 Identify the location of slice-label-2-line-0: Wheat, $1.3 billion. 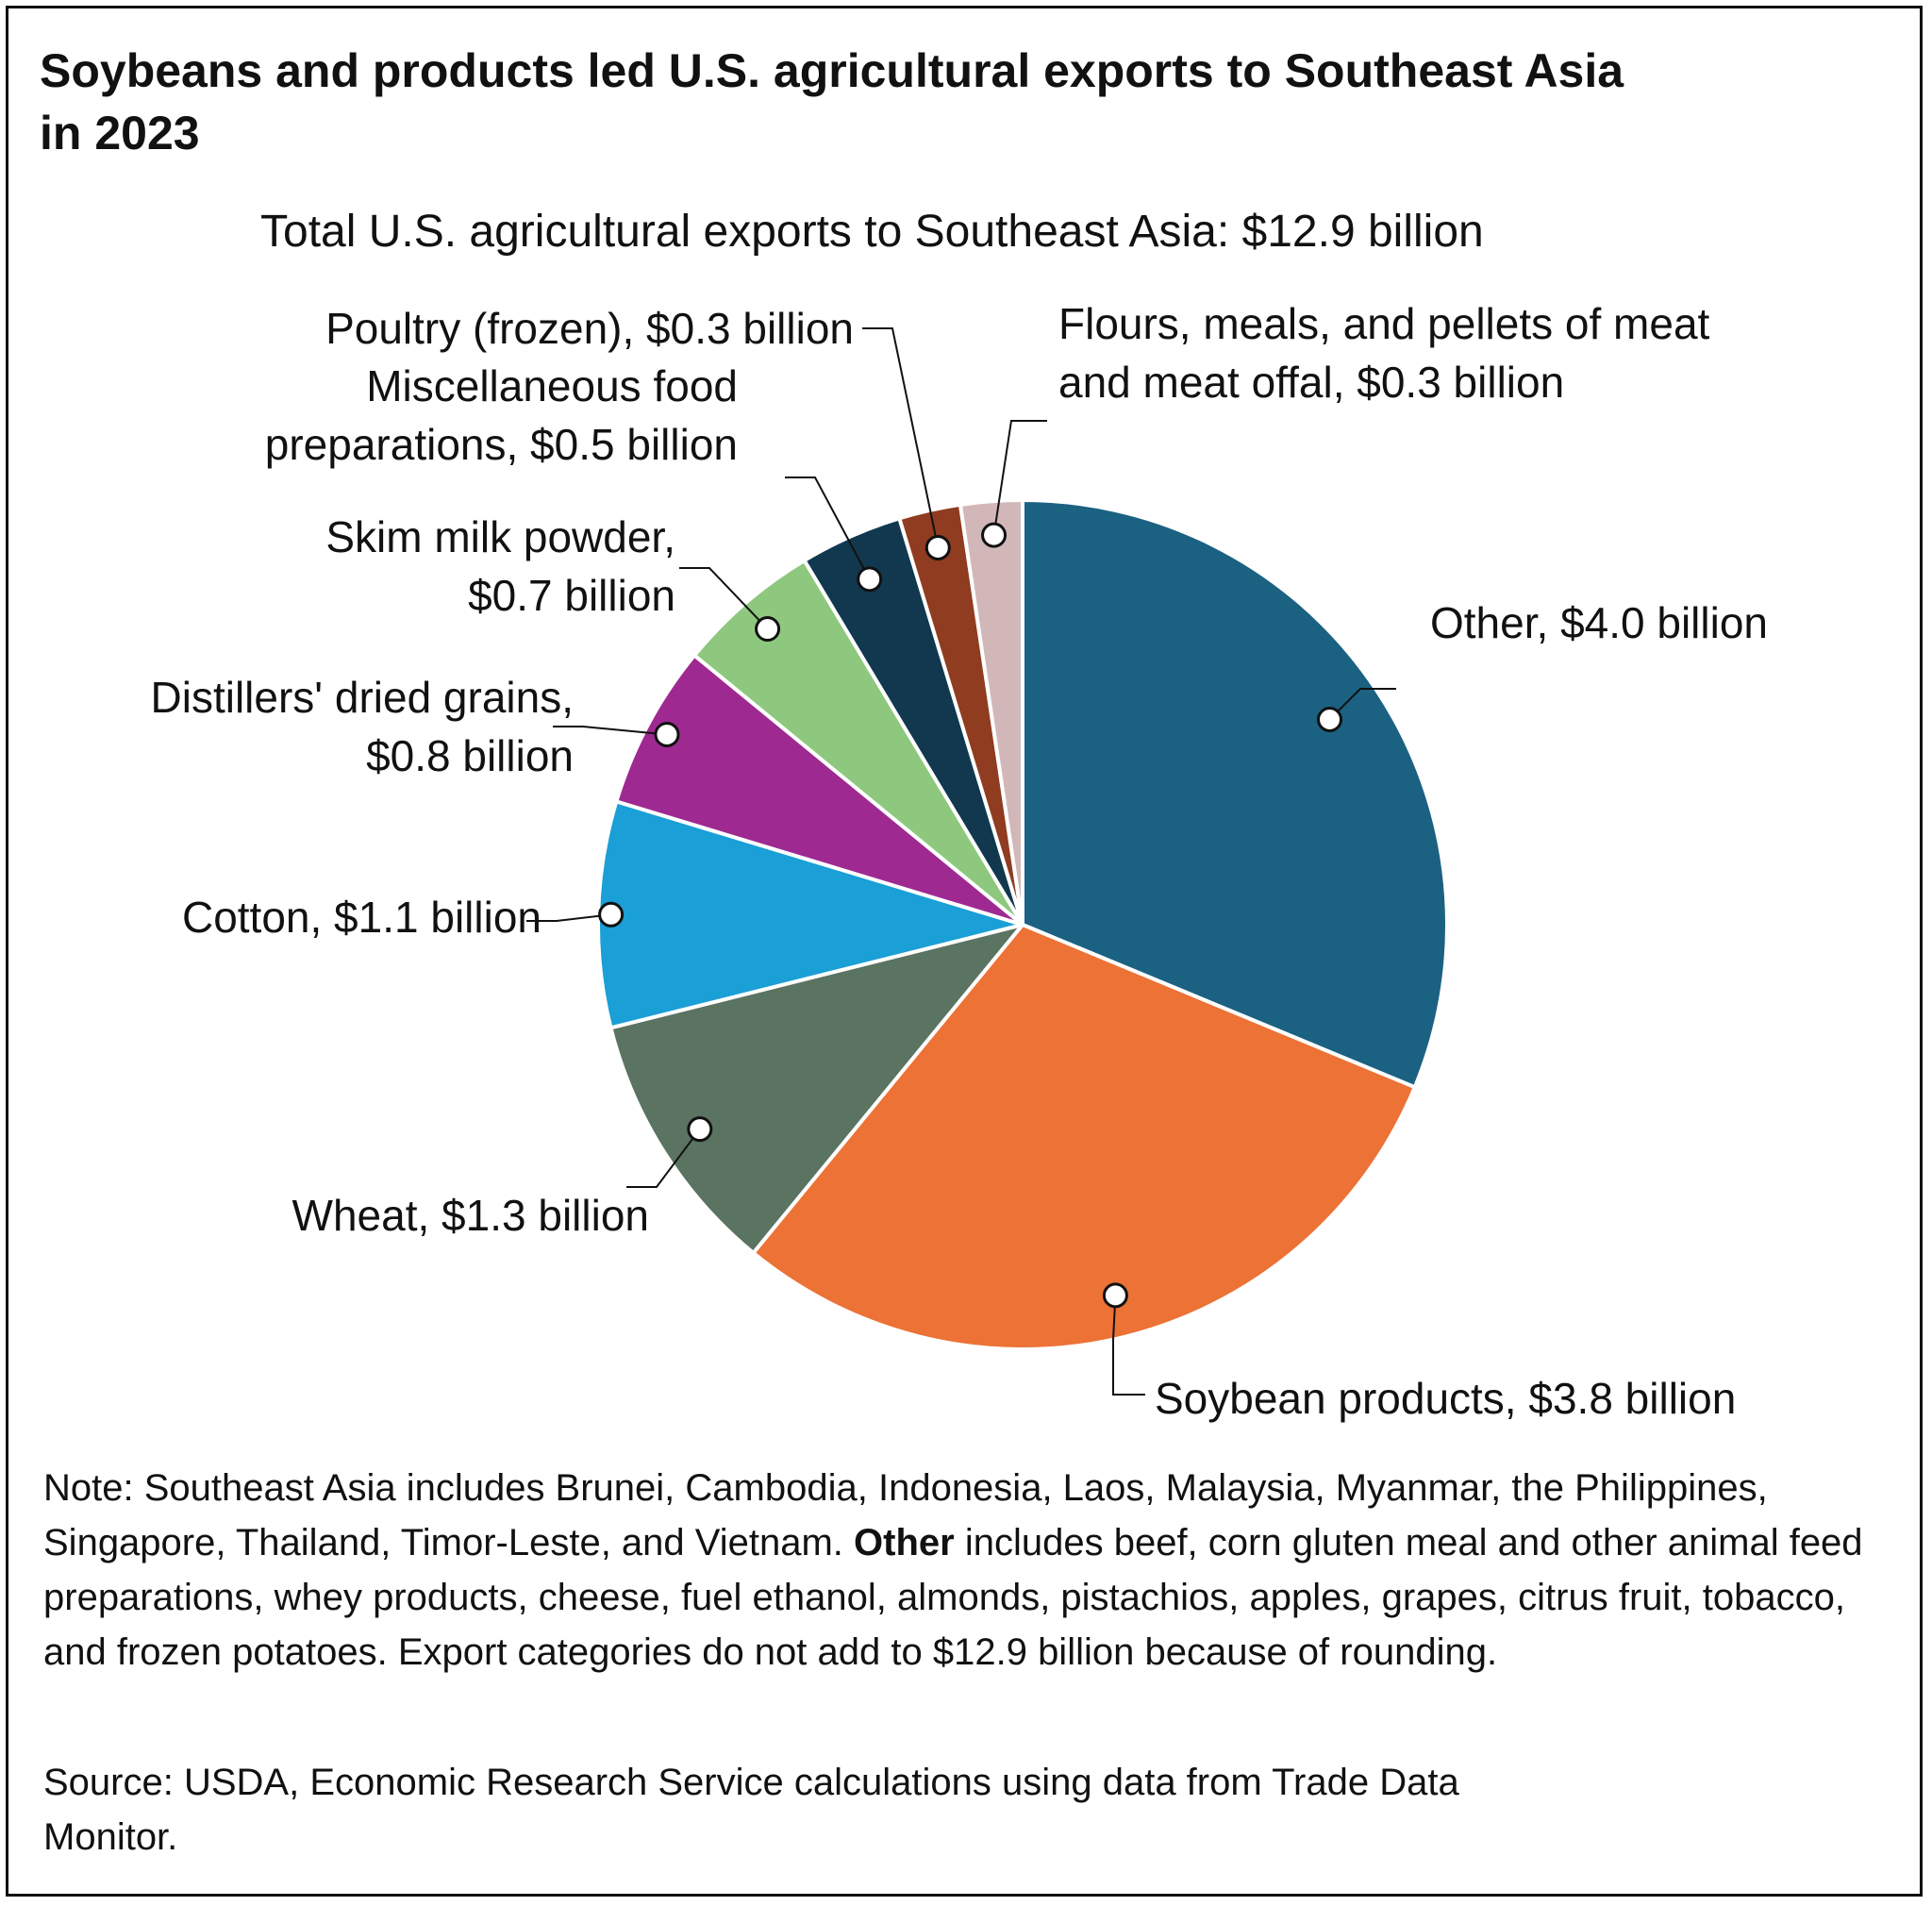
(470, 1215).